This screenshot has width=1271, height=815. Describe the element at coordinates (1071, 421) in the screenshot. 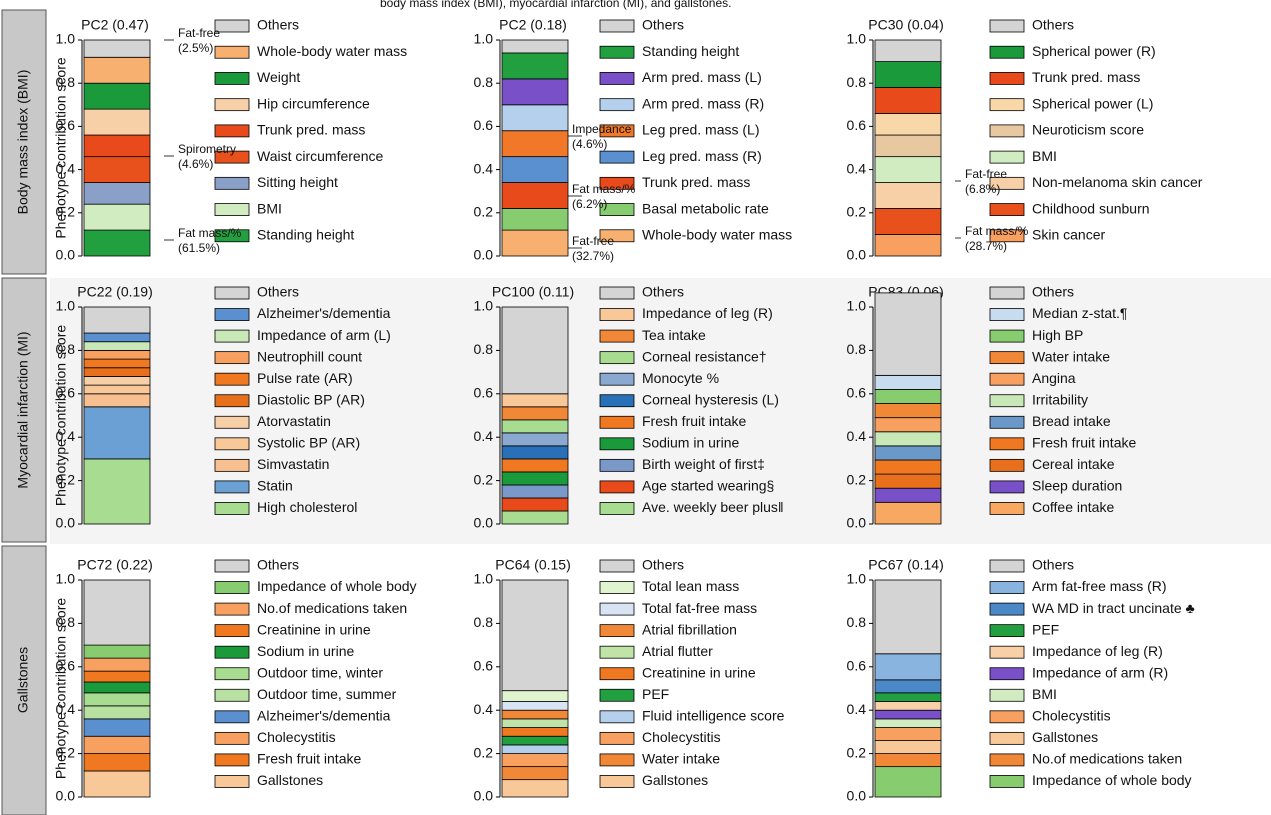

I see `legend-label: Bread intake` at that location.